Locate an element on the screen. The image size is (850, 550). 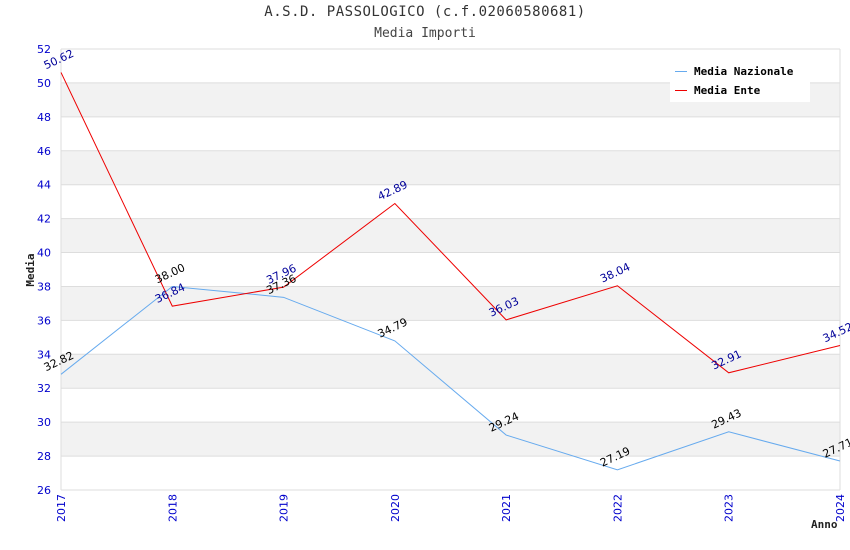
chart-title: A.S.D. PASSOLOGICO (c.f.02060580681) is located at coordinates (425, 12).